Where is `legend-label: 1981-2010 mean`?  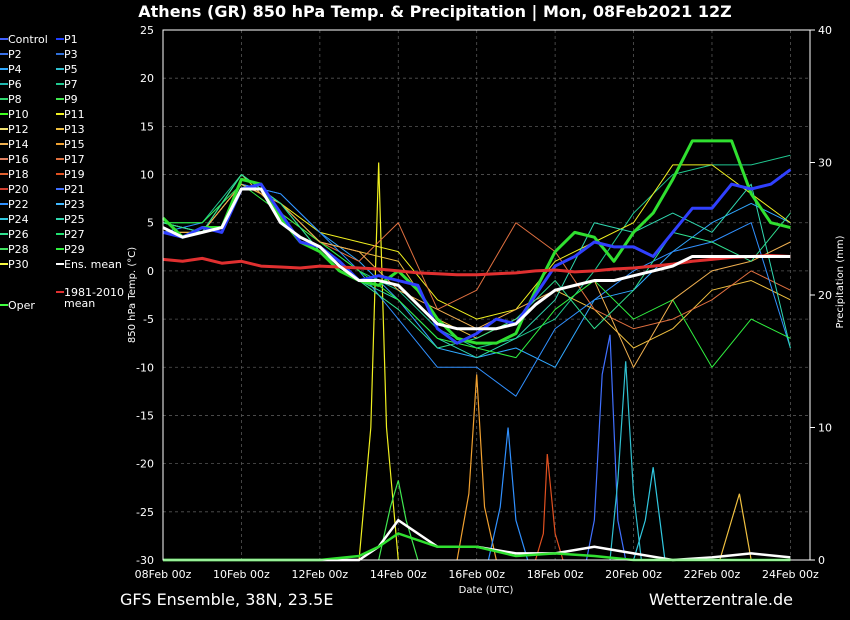 legend-label: 1981-2010 mean is located at coordinates (94, 298).